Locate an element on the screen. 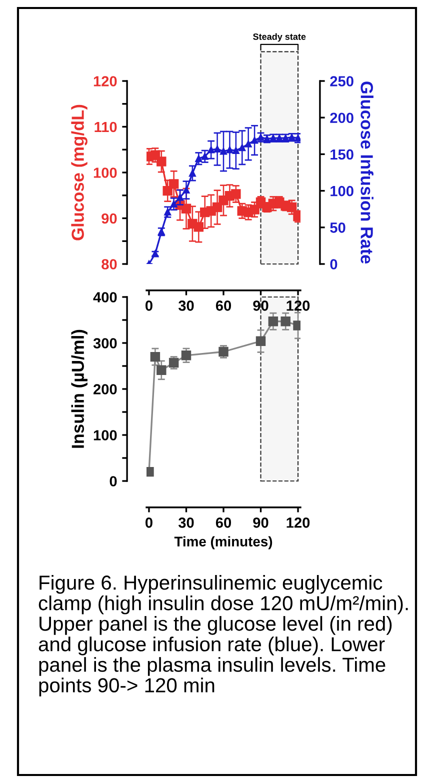 This screenshot has width=422, height=781. x-axis-title: Time (minutes) is located at coordinates (223, 543).